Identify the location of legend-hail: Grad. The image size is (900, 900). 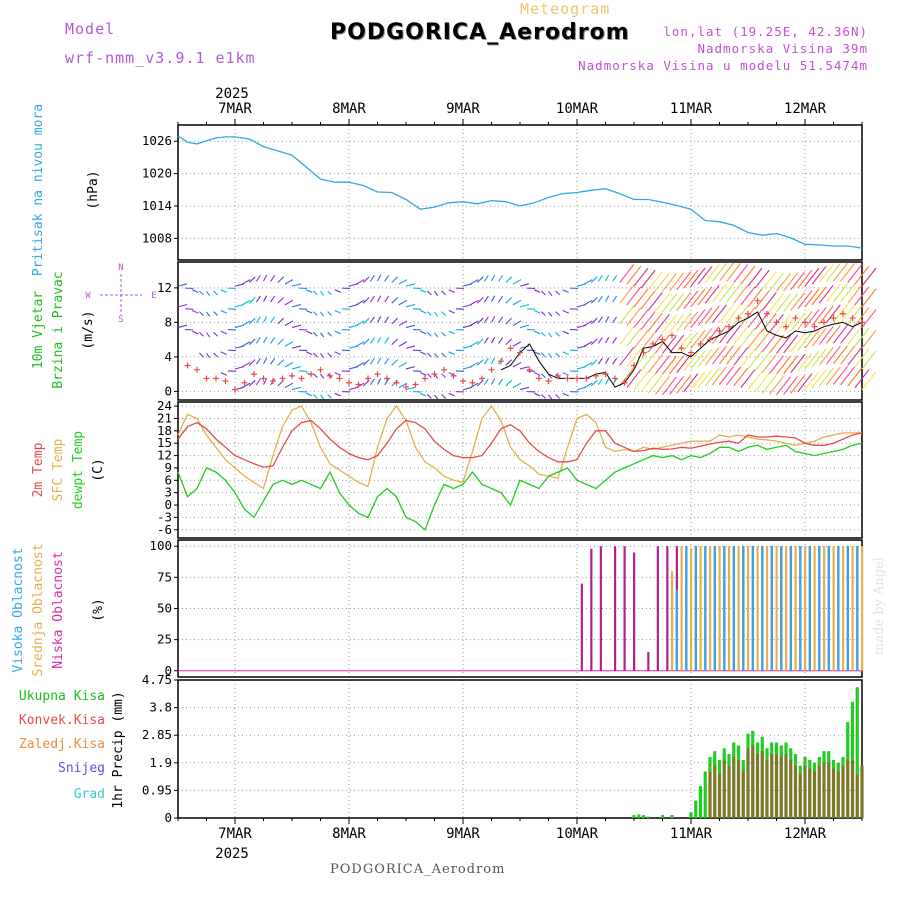
(89, 794).